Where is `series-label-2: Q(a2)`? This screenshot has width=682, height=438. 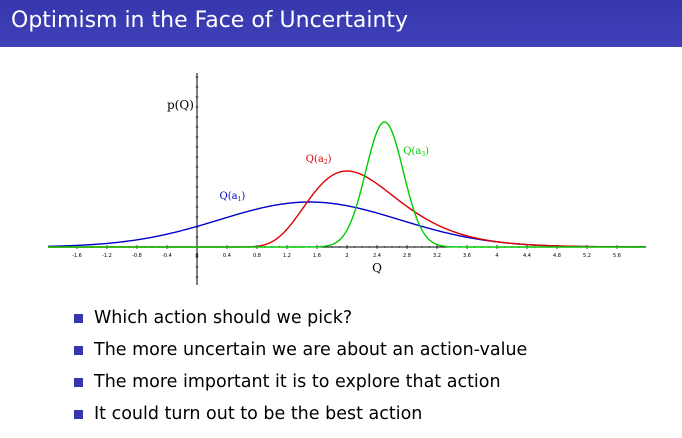
series-label-2: Q(a2) is located at coordinates (319, 160).